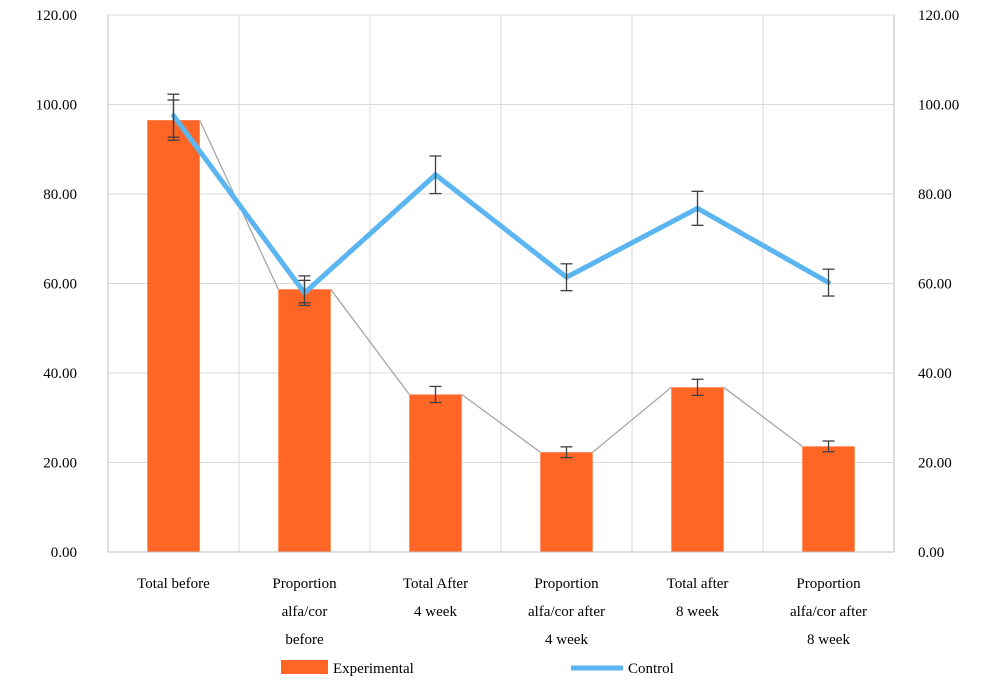  Describe the element at coordinates (935, 374) in the screenshot. I see `right-y-tick-label: 40.00` at that location.